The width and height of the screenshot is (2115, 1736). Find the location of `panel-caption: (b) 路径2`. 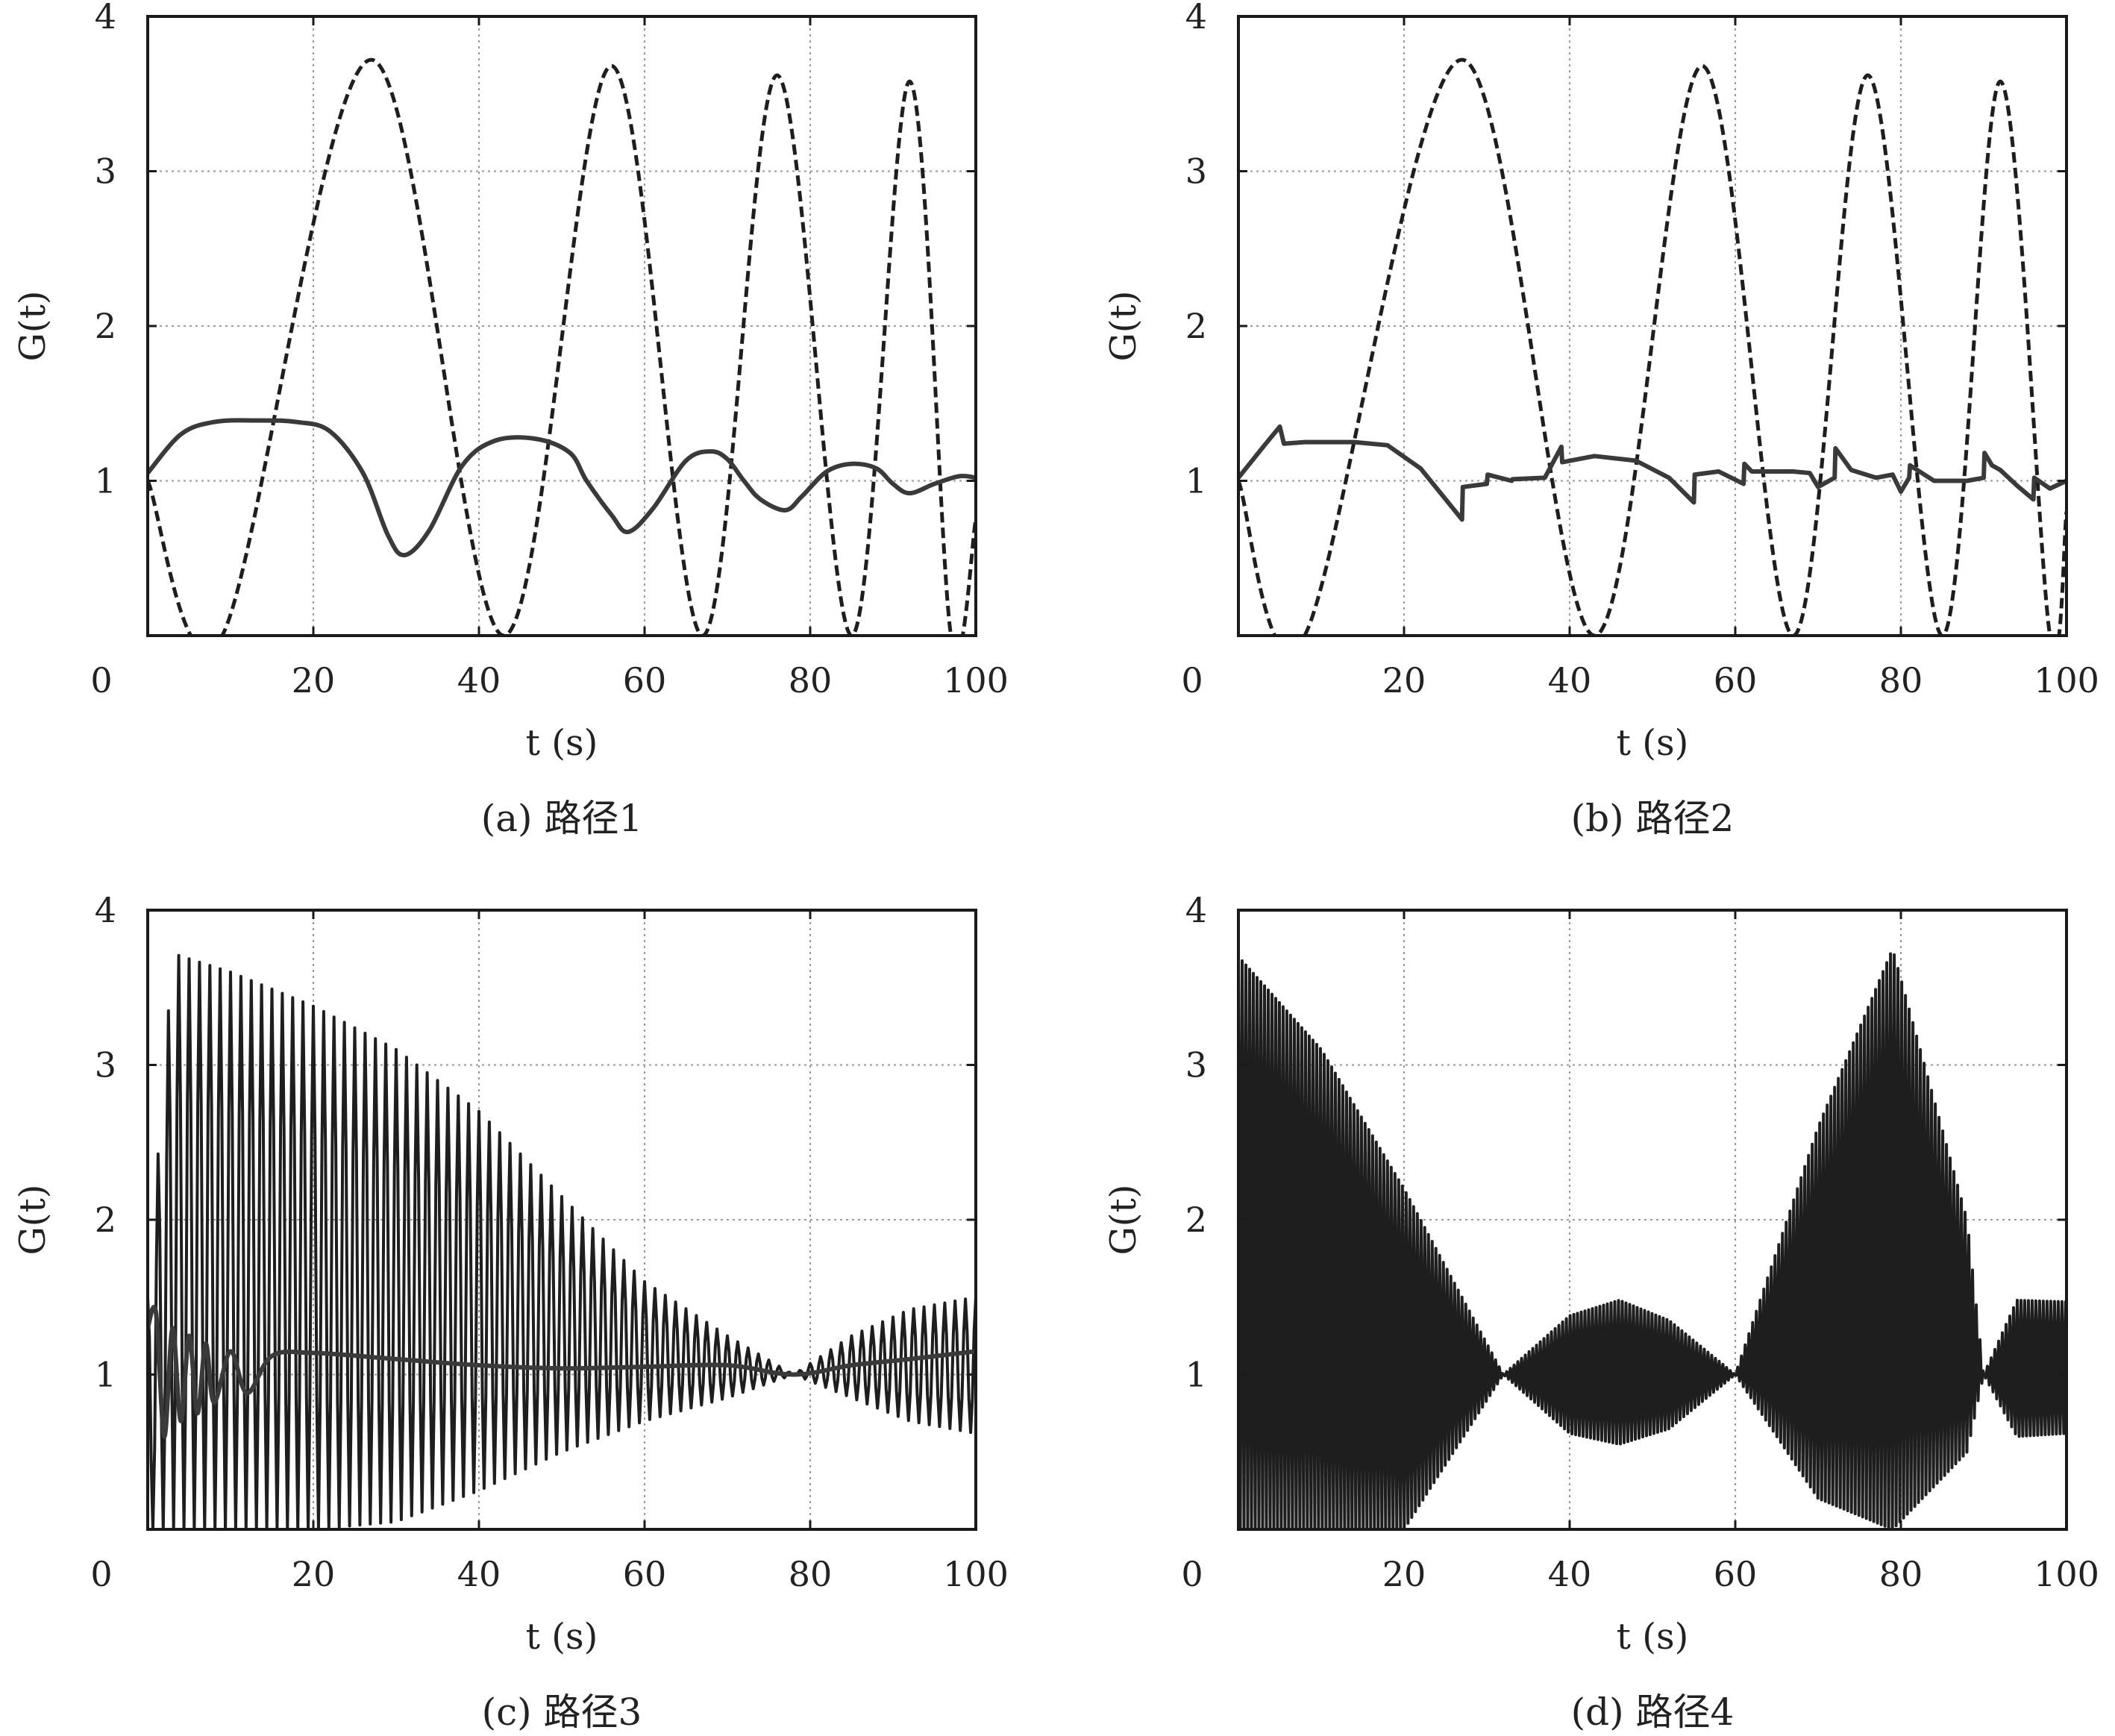

panel-caption: (b) 路径2 is located at coordinates (1653, 819).